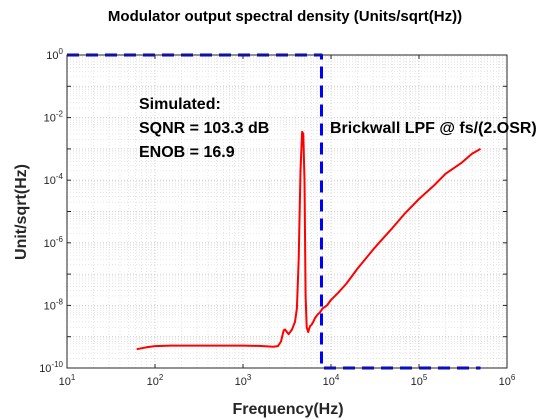  What do you see at coordinates (331, 380) in the screenshot?
I see `x-tick-label: 10⁴` at bounding box center [331, 380].